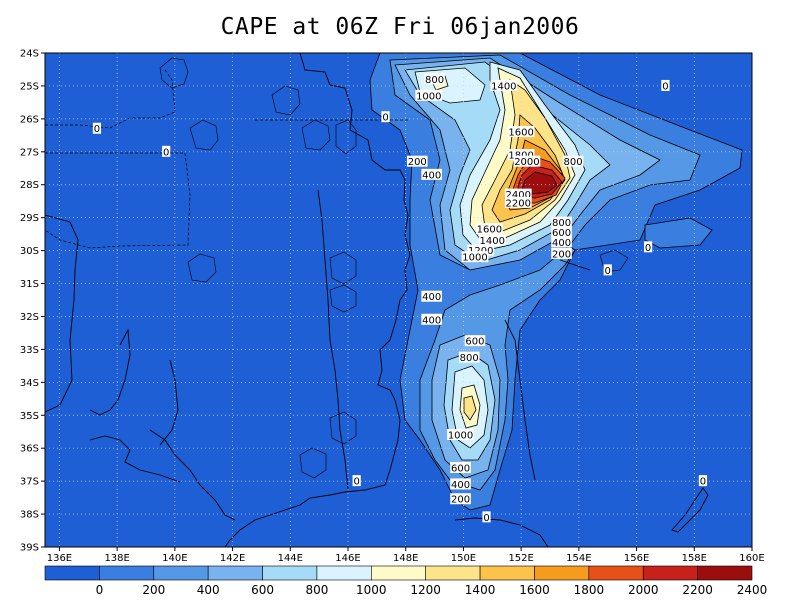 The image size is (800, 600). Describe the element at coordinates (227, 159) in the screenshot. I see `dashed-zero-contours` at that location.